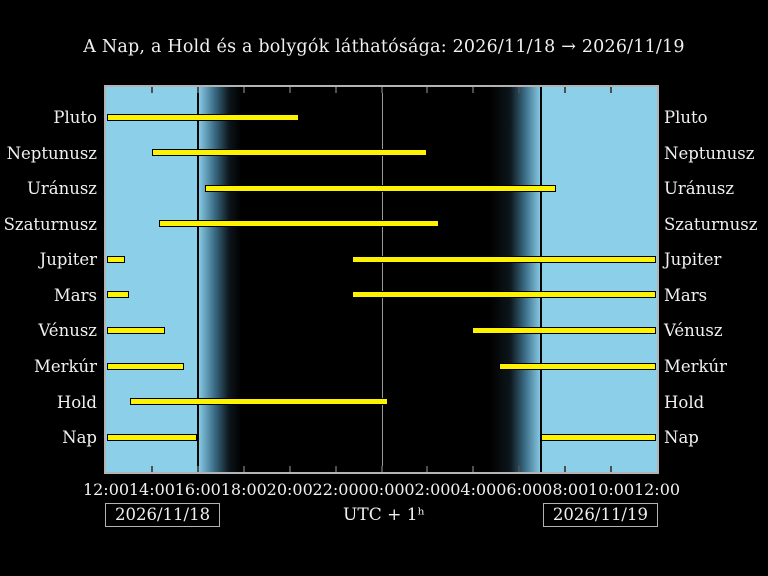  Describe the element at coordinates (289, 489) in the screenshot. I see `time-tick-label: 20:00` at that location.